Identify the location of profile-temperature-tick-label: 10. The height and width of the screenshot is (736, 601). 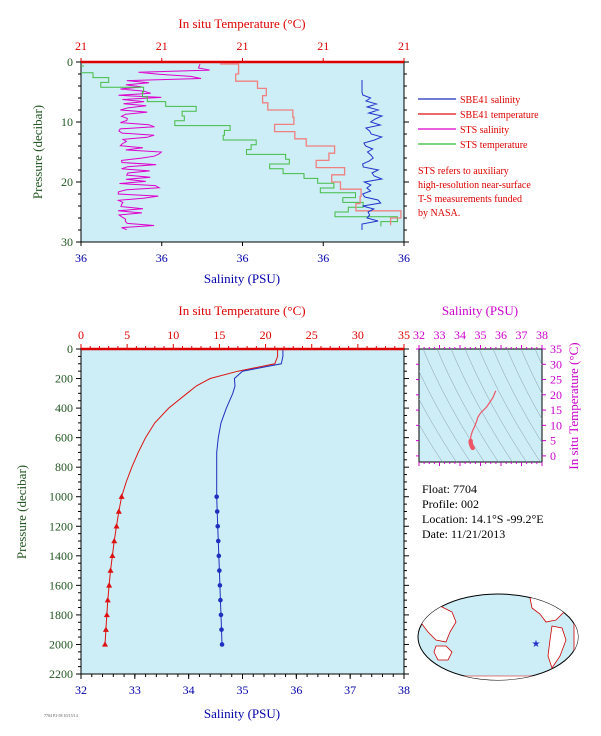
(173, 335).